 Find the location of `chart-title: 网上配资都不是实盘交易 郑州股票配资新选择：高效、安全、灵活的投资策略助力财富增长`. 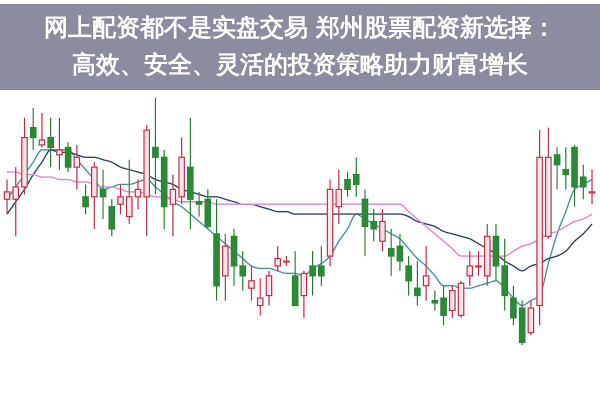

chart-title: 网上配资都不是实盘交易 郑州股票配资新选择：高效、安全、灵活的投资策略助力财富增长 is located at coordinates (300, 46).